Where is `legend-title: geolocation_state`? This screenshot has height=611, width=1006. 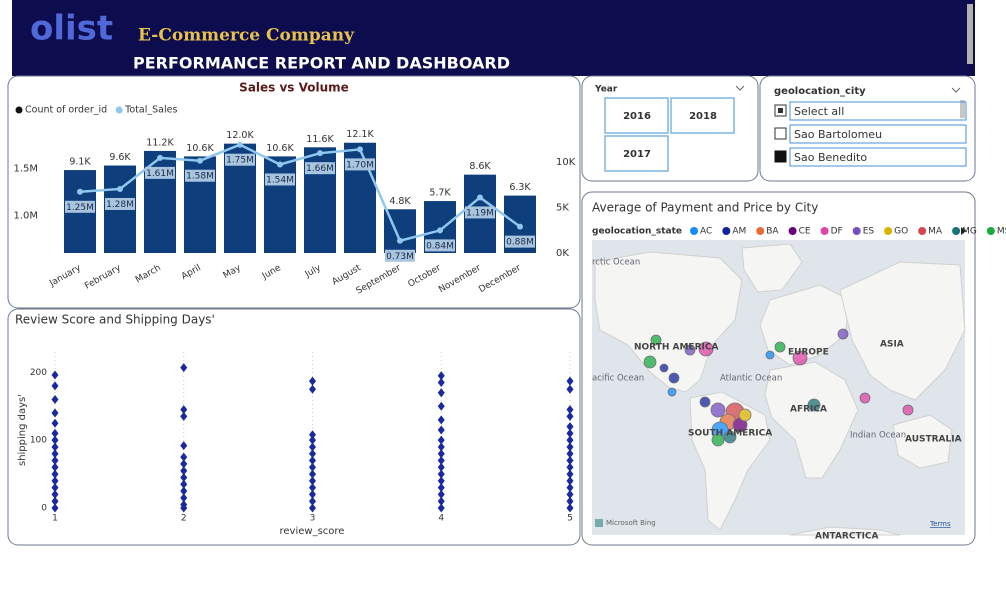
legend-title: geolocation_state is located at coordinates (637, 232).